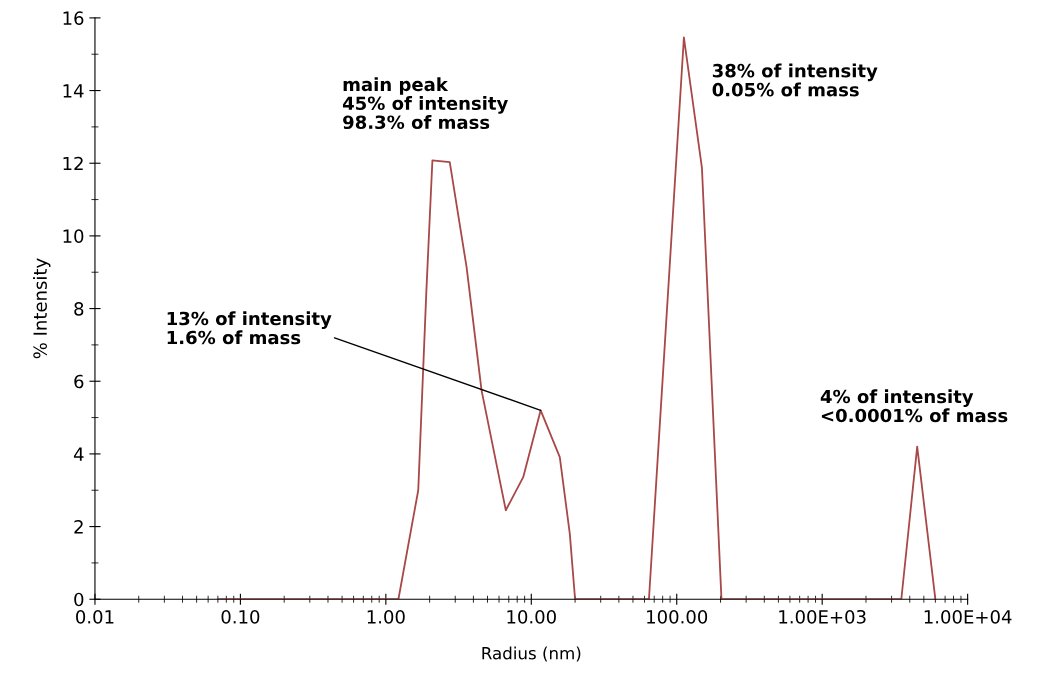 This screenshot has width=1061, height=688. What do you see at coordinates (822, 616) in the screenshot?
I see `x-tick-label: 1.00E+03` at bounding box center [822, 616].